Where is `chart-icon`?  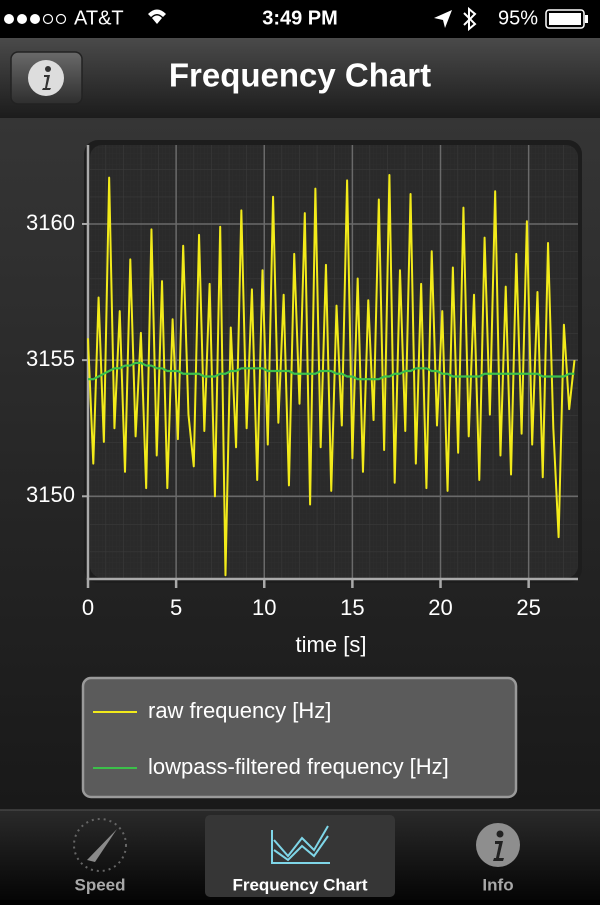
chart-icon is located at coordinates (300, 844).